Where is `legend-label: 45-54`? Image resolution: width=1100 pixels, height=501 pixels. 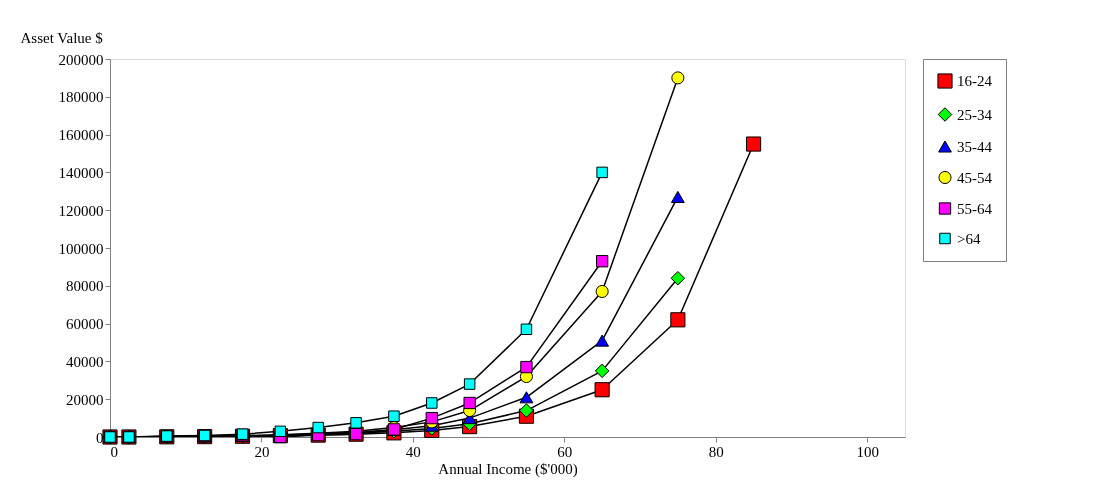 legend-label: 45-54 is located at coordinates (975, 177).